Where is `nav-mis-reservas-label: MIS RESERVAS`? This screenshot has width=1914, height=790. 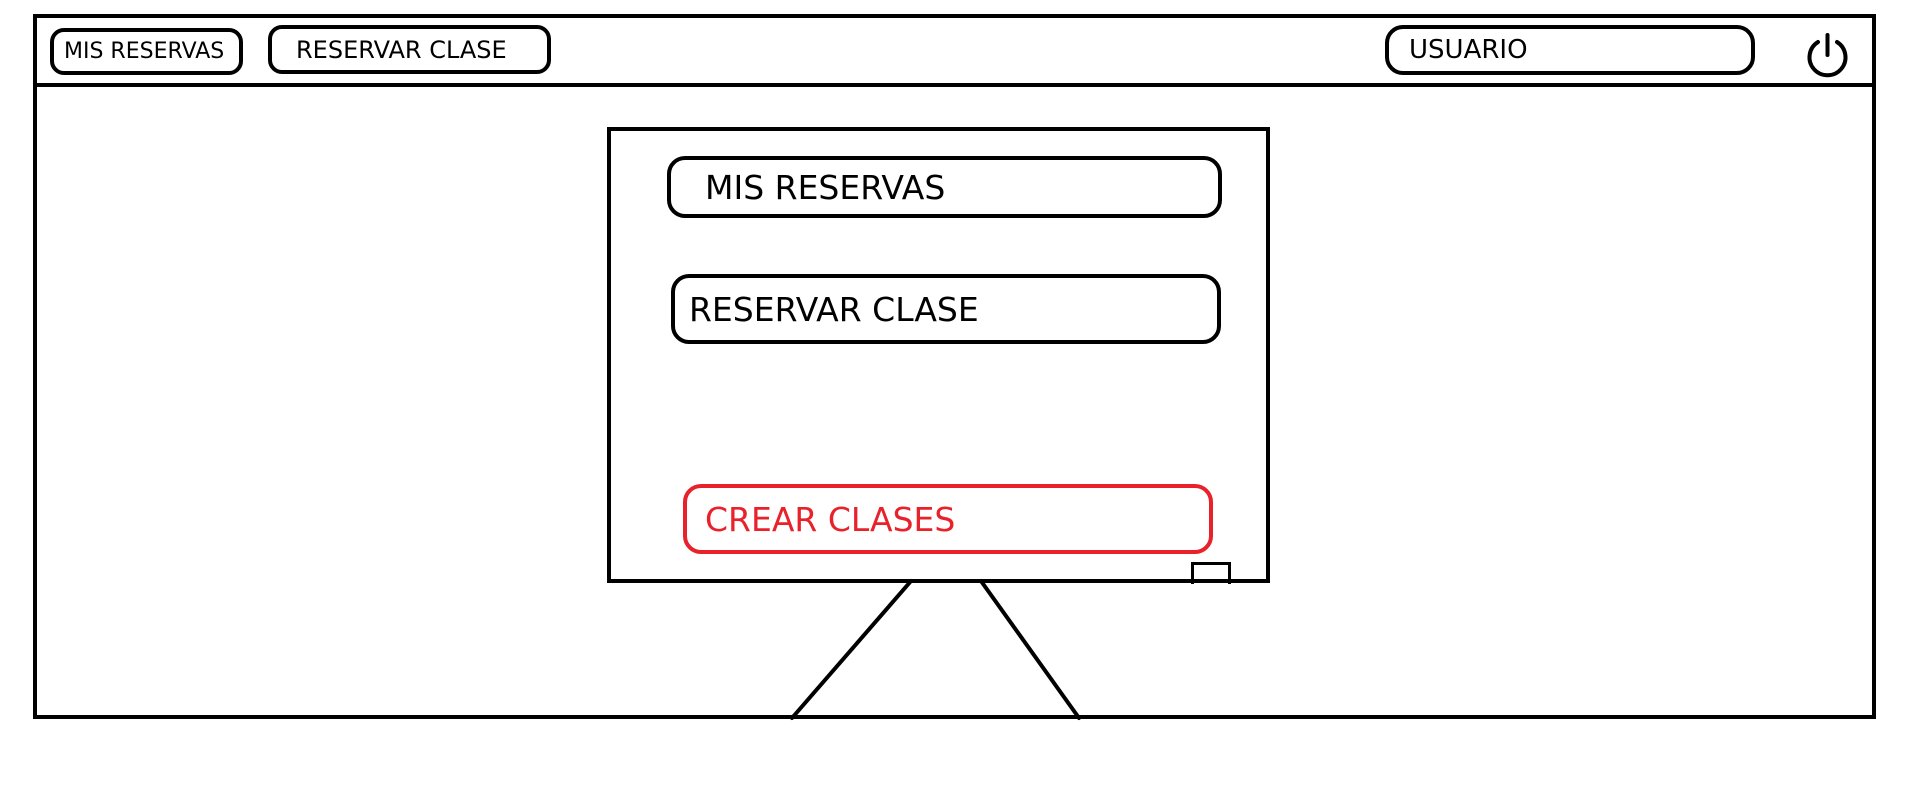
nav-mis-reservas-label: MIS RESERVAS is located at coordinates (144, 51).